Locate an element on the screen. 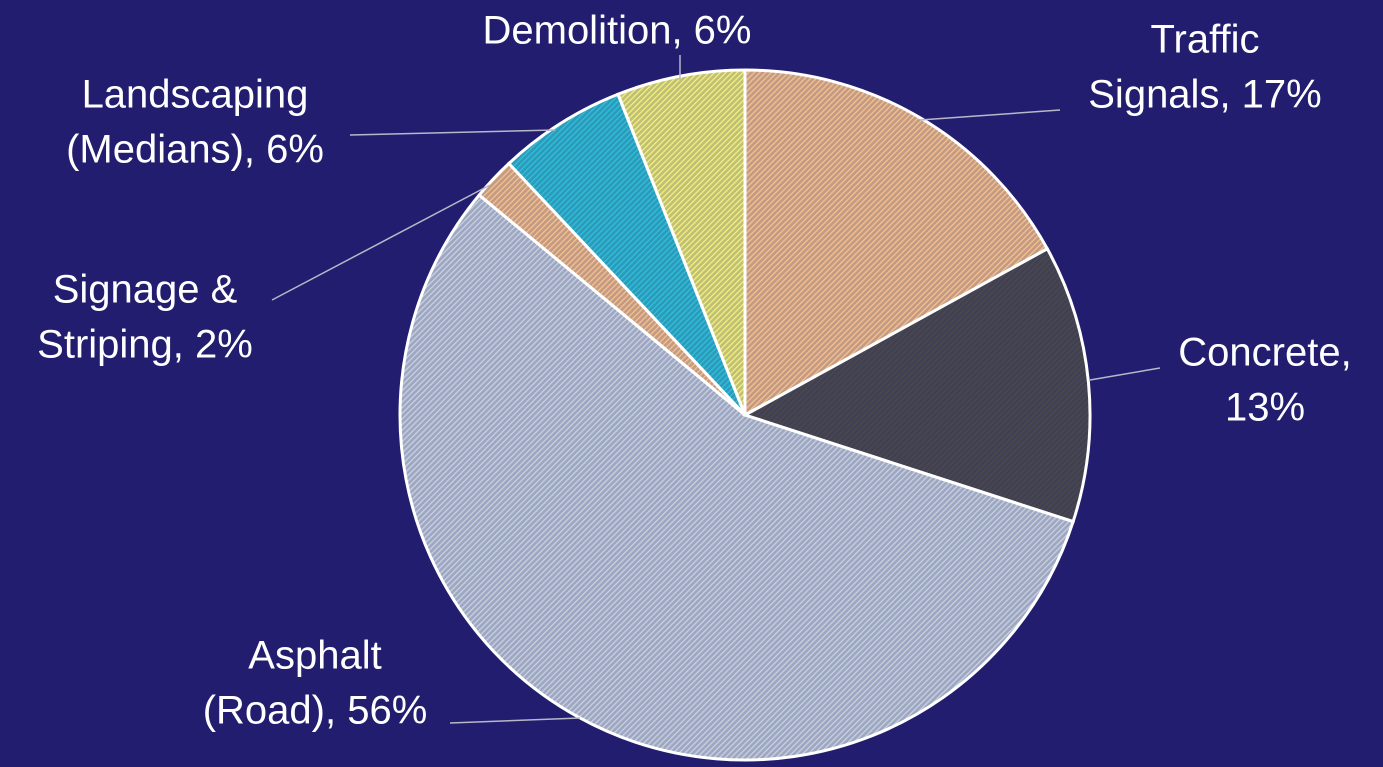 Image resolution: width=1383 pixels, height=767 pixels. data-label: Traffic is located at coordinates (1205, 40).